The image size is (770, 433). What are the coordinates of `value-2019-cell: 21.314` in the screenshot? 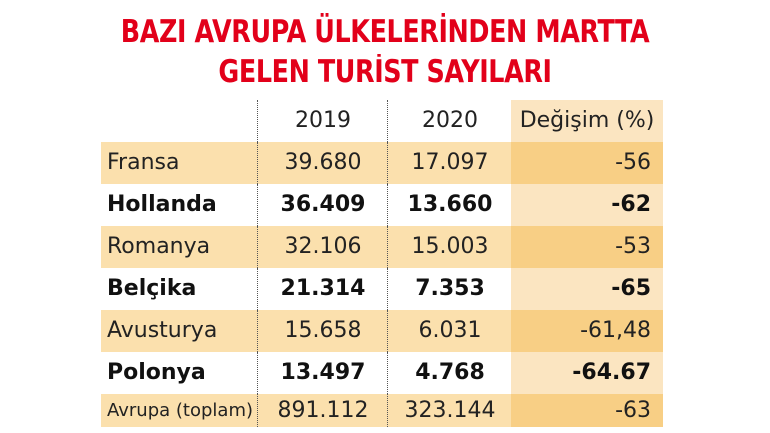 It's located at (322, 289).